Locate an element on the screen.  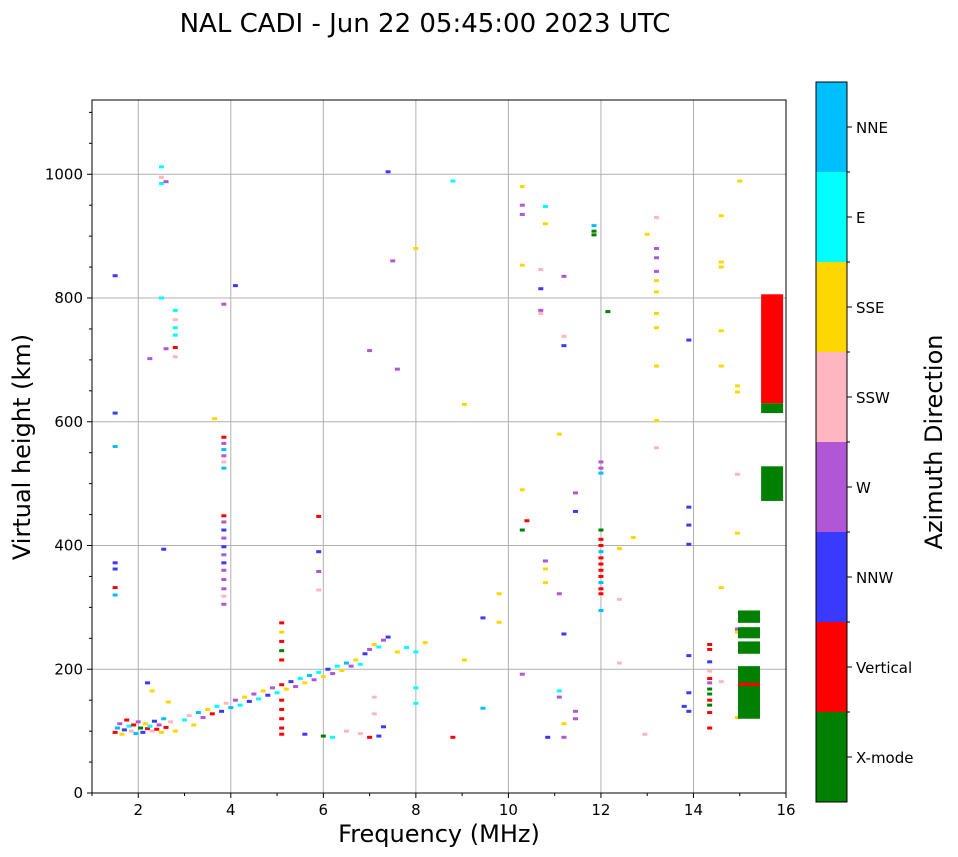
x-tick-label: 6 is located at coordinates (324, 810).